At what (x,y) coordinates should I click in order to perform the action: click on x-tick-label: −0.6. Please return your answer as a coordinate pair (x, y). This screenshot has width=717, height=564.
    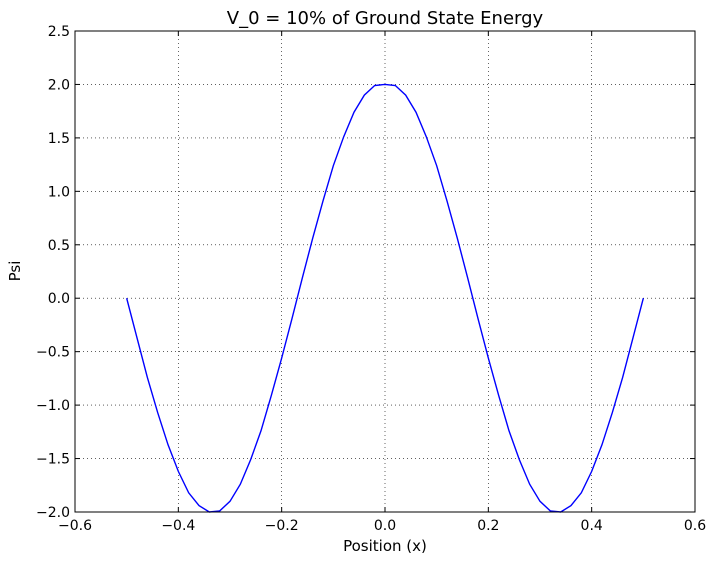
    Looking at the image, I should click on (75, 526).